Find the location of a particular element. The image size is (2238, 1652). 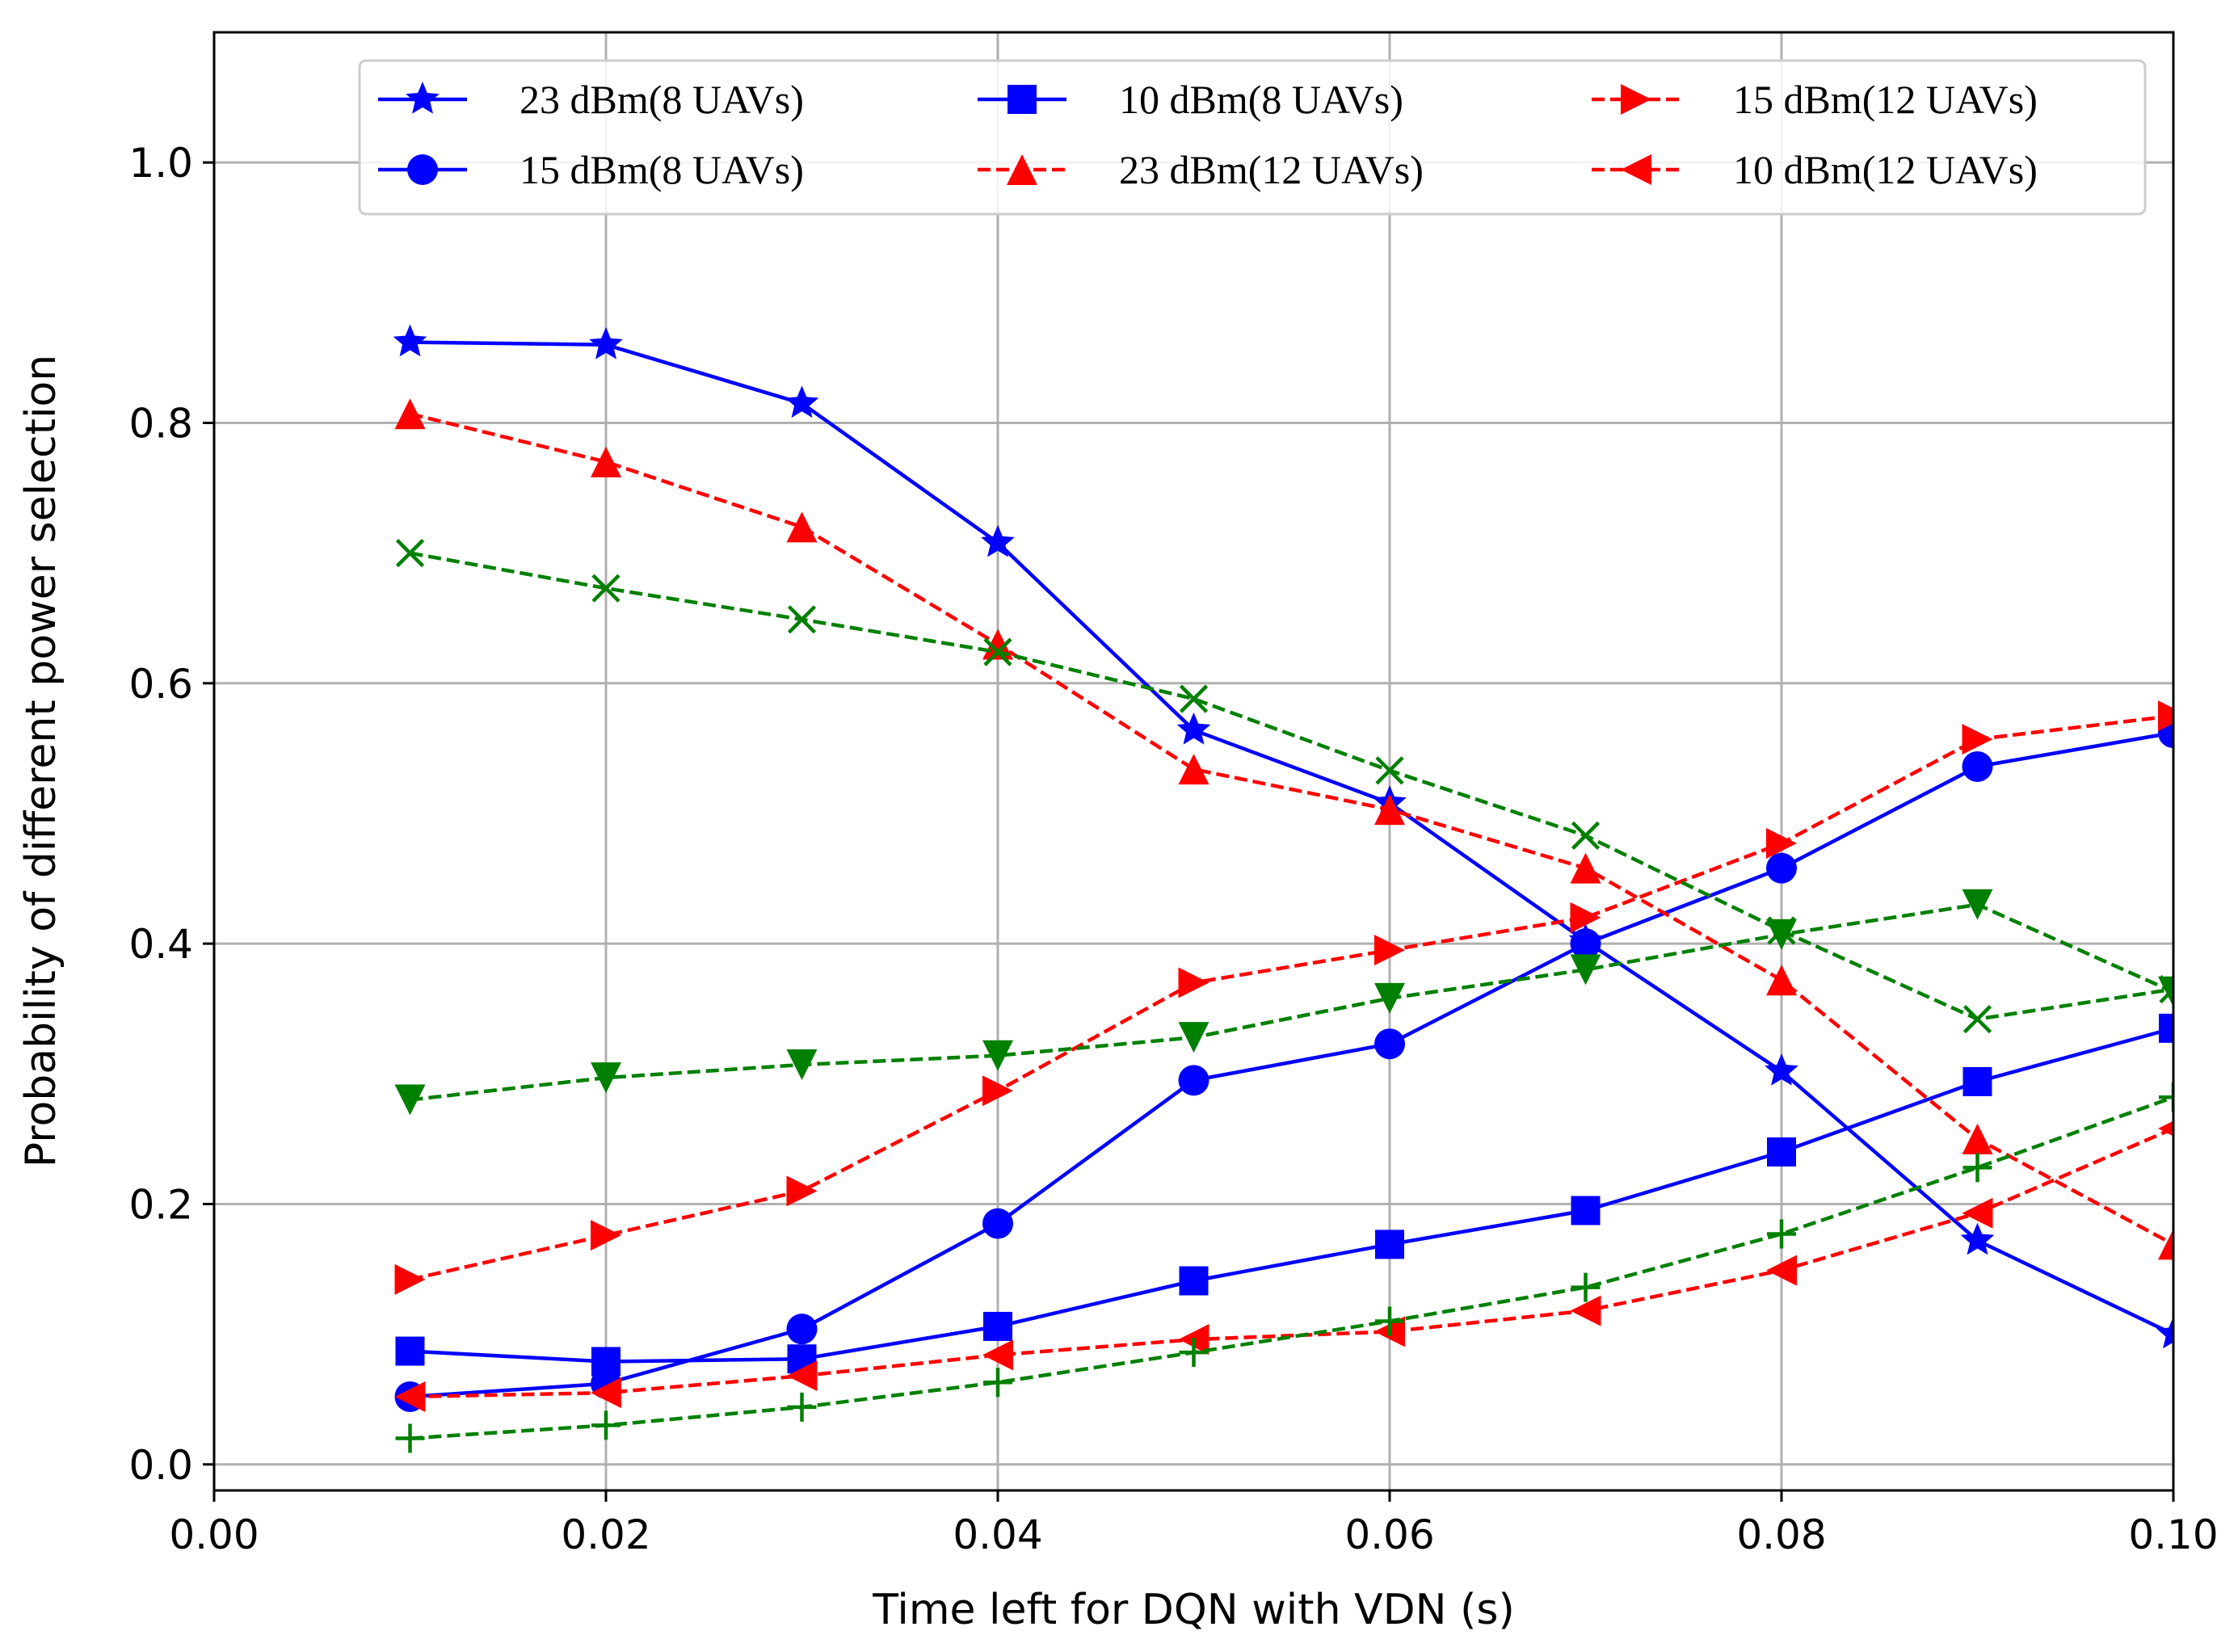

x-tick-label: 0.06 is located at coordinates (1389, 1535).